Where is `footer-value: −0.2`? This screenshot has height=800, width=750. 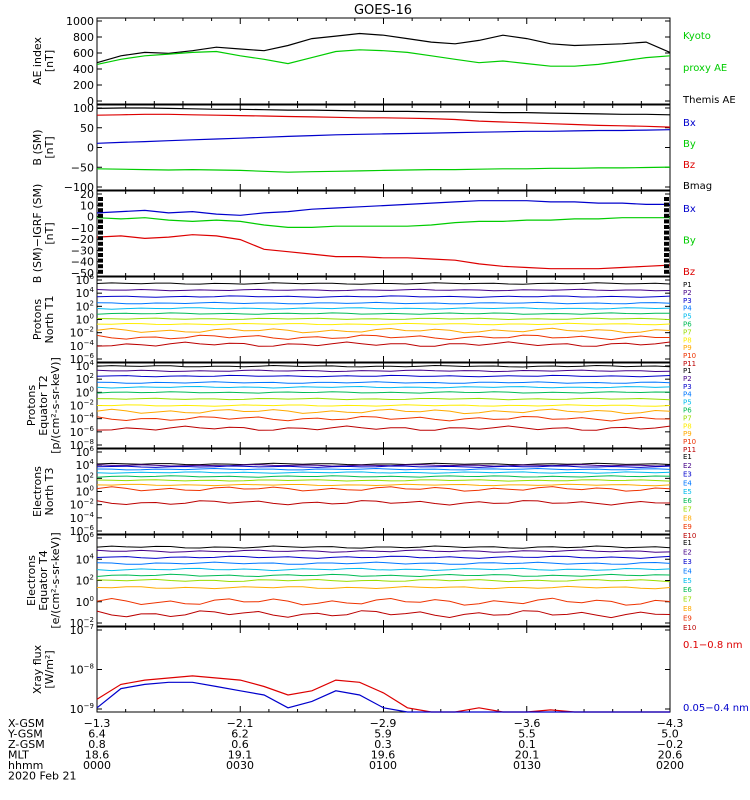
footer-value: −0.2 is located at coordinates (670, 744).